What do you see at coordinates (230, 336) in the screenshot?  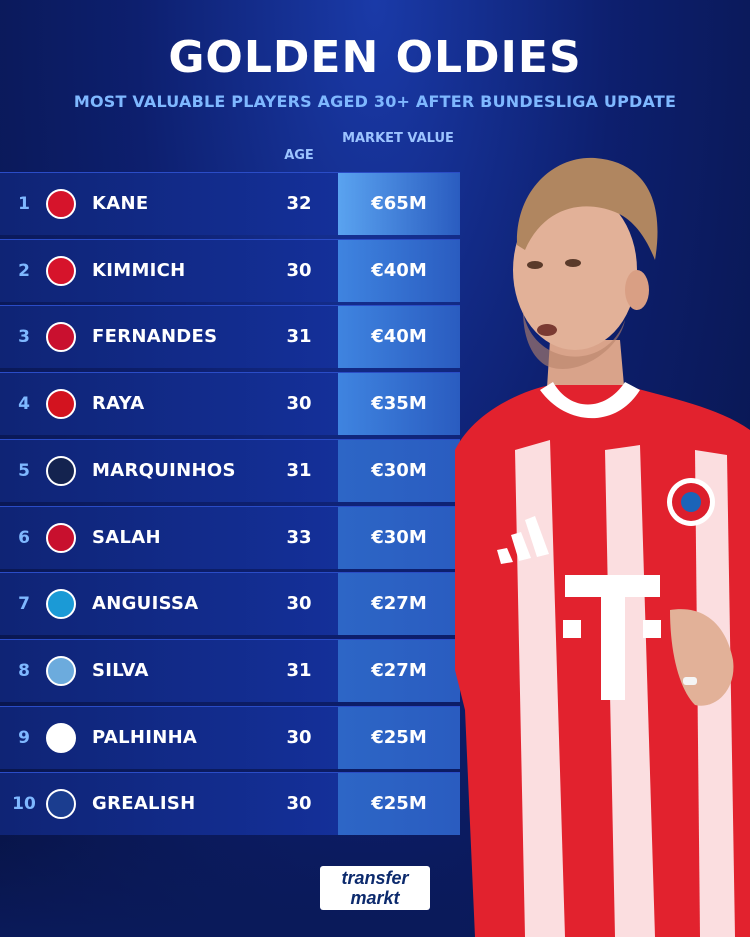 I see `table-row: 3 FERNANDES 31 €40M` at bounding box center [230, 336].